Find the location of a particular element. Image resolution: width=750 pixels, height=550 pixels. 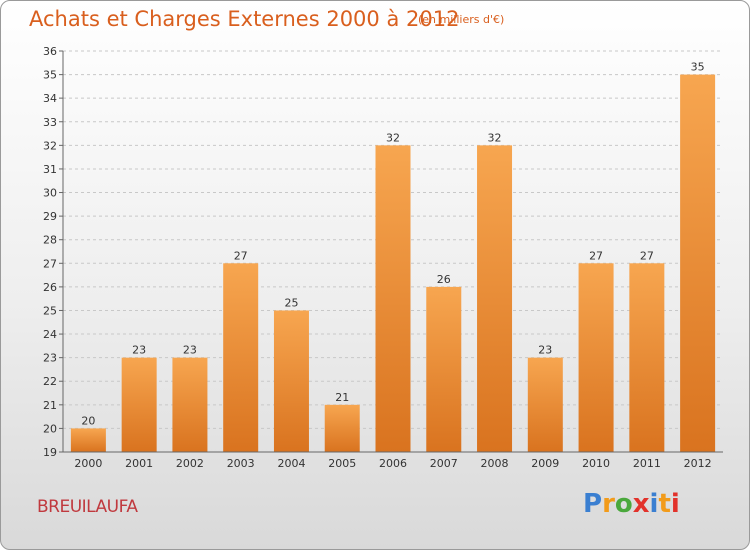

bar-2010 is located at coordinates (596, 357).